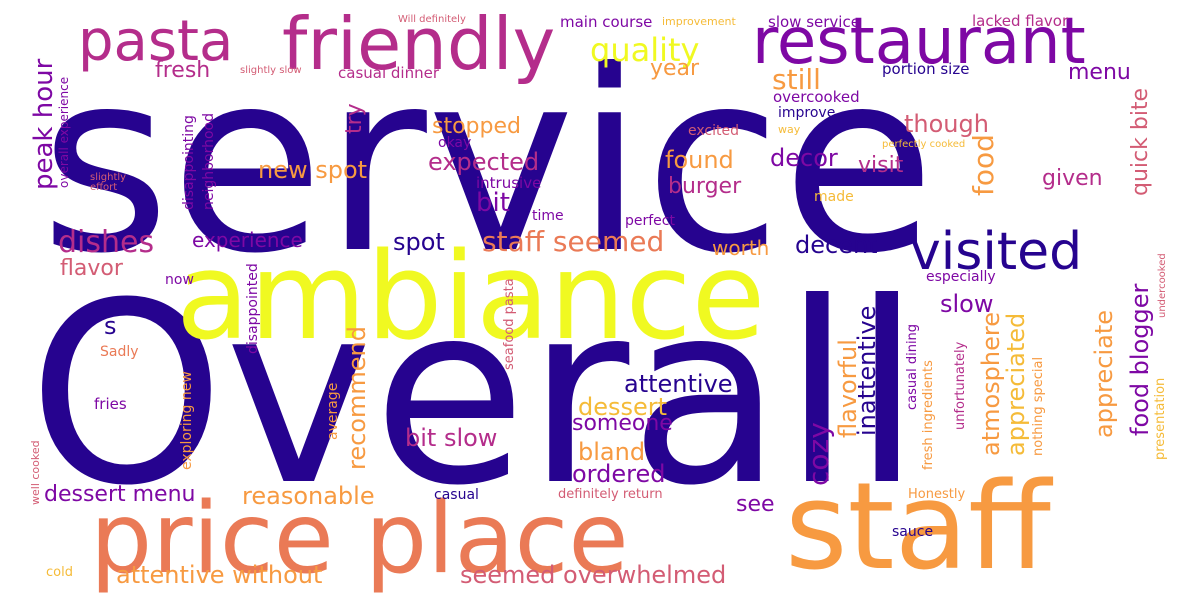 The width and height of the screenshot is (1200, 600). What do you see at coordinates (308, 496) in the screenshot?
I see `word-reasonable: reasonable` at bounding box center [308, 496].